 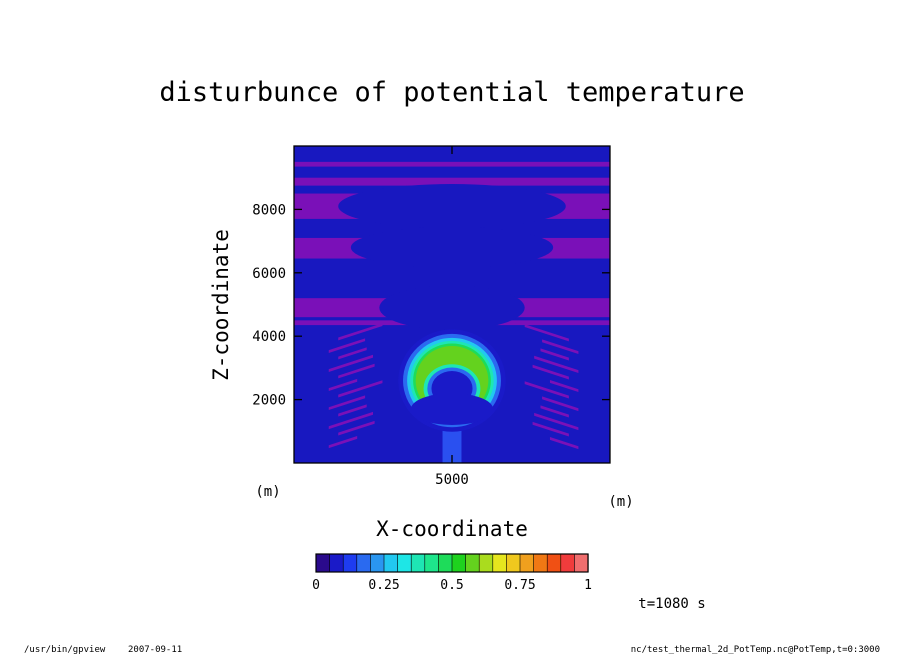 What do you see at coordinates (65, 649) in the screenshot?
I see `footer-program: /usr/bin/gpview` at bounding box center [65, 649].